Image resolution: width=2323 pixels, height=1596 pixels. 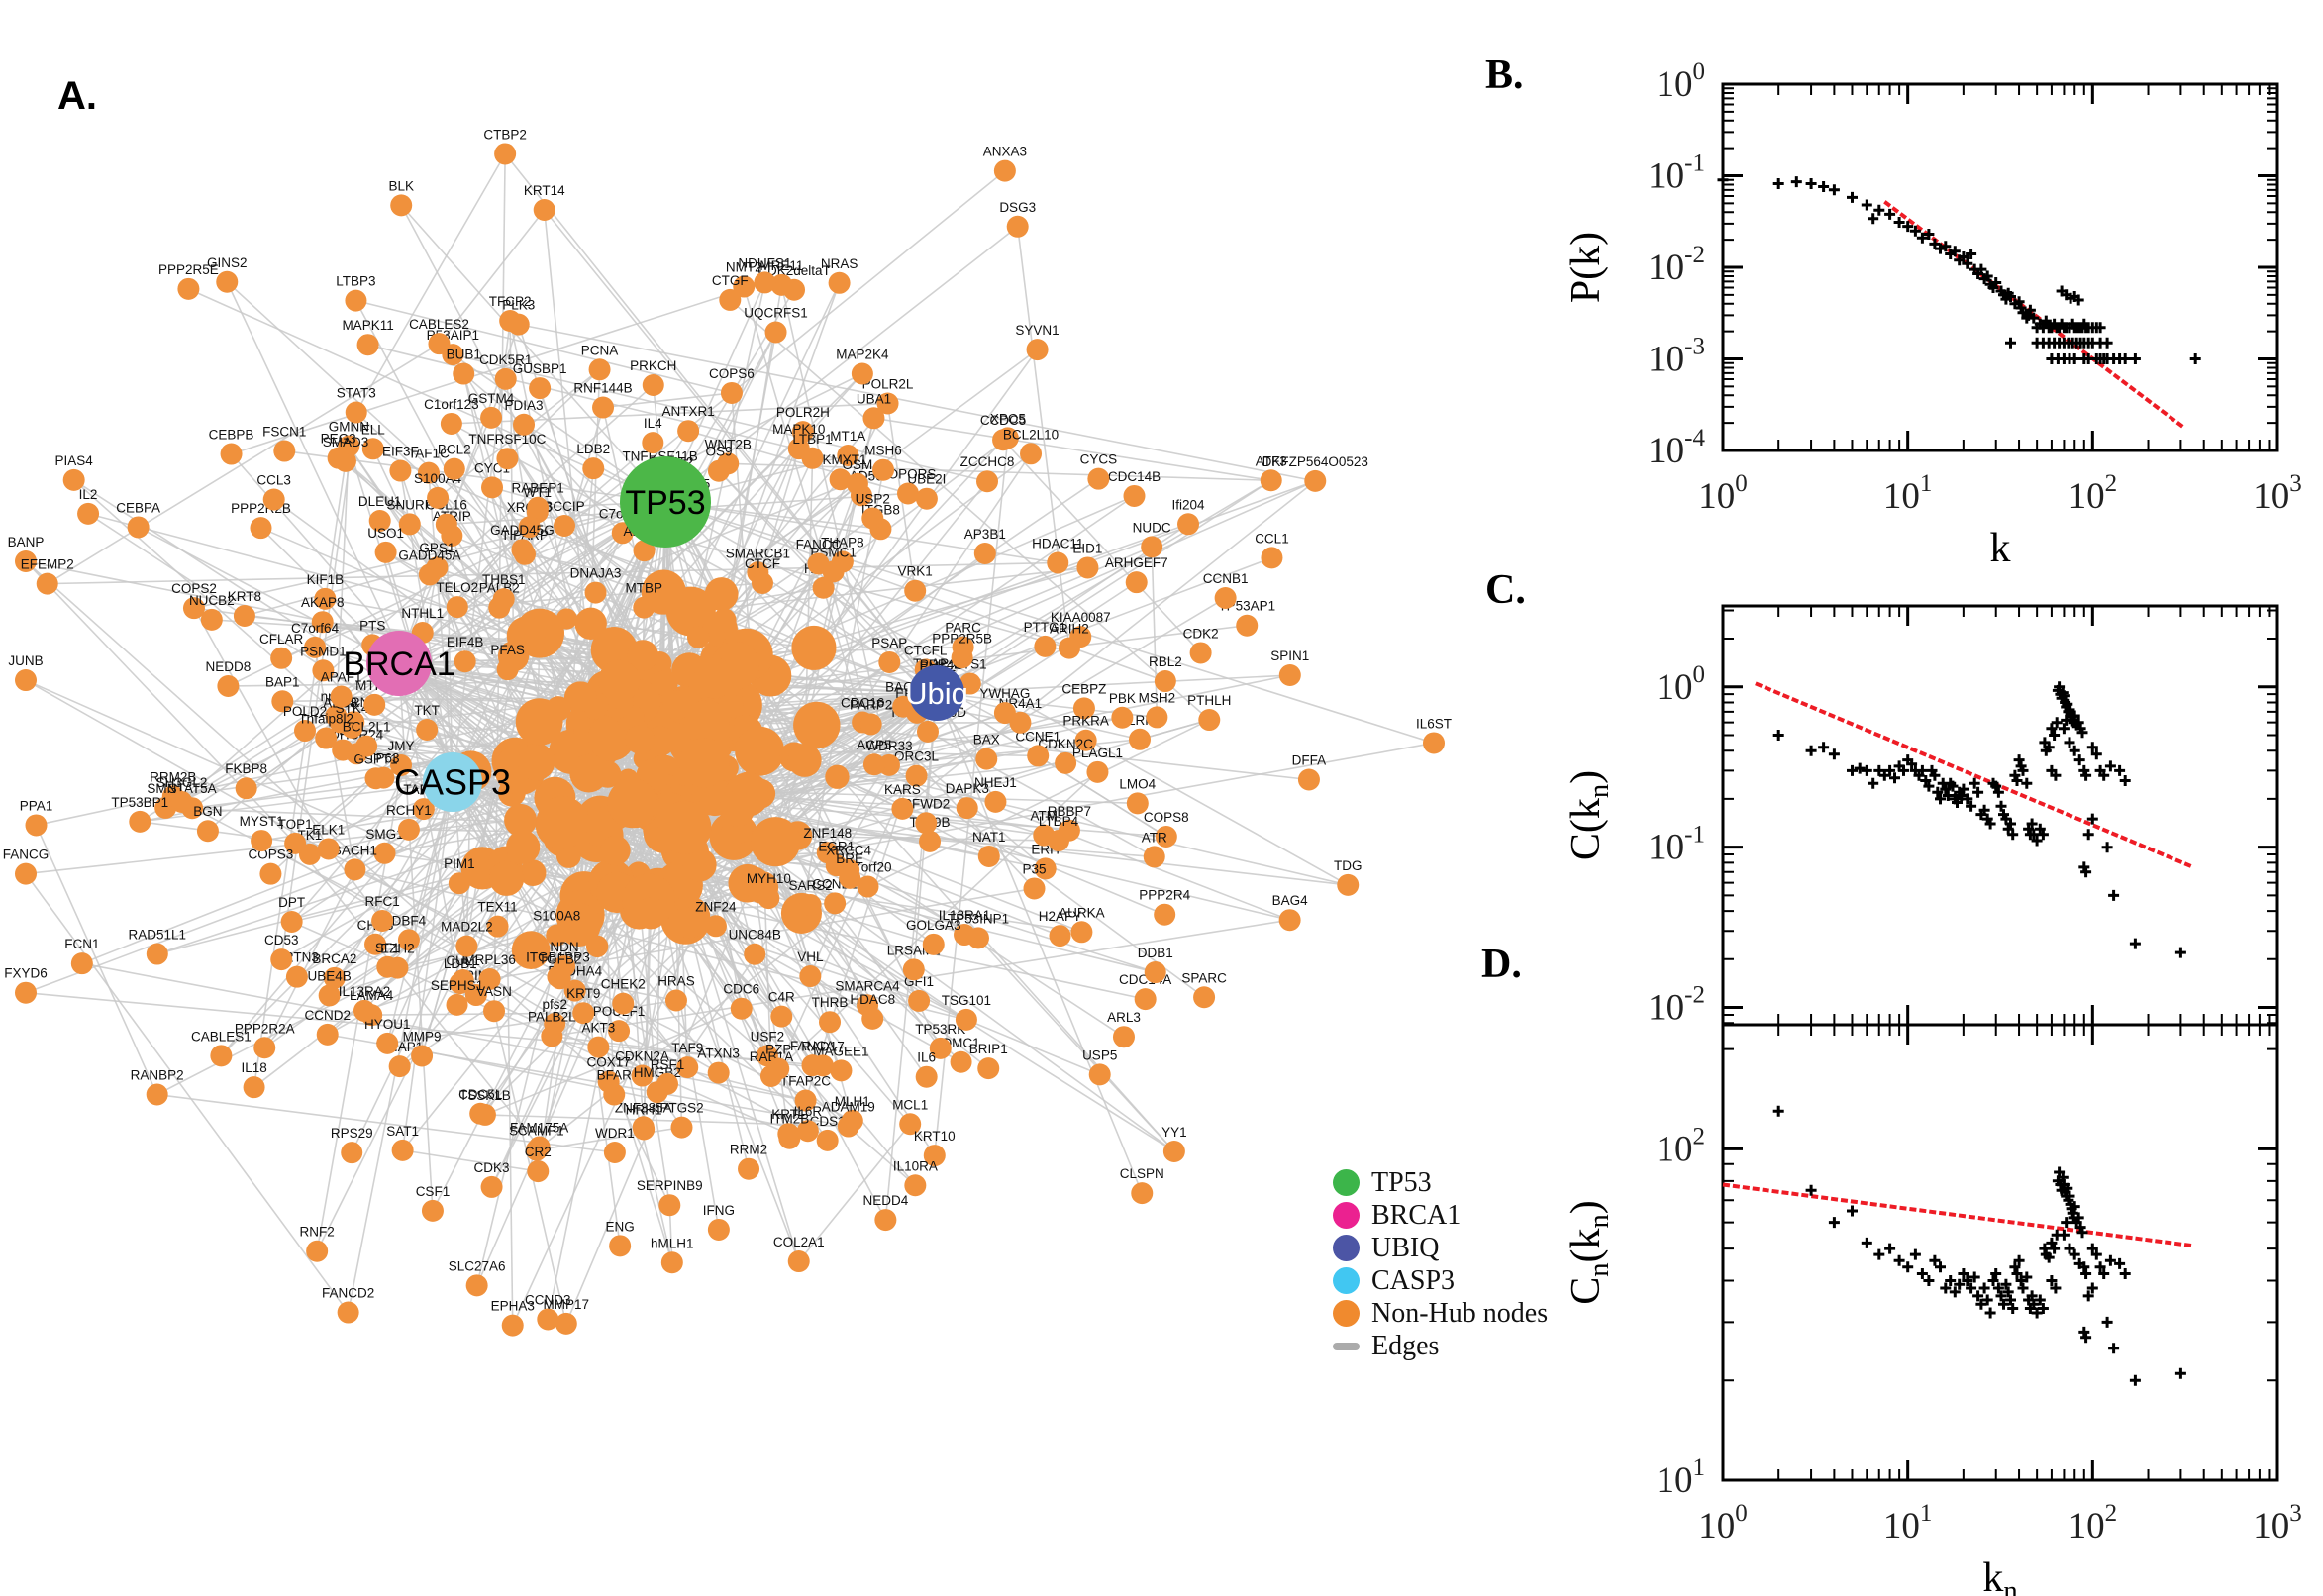 What do you see at coordinates (330, 975) in the screenshot?
I see `network-node-label: UBE4B` at bounding box center [330, 975].